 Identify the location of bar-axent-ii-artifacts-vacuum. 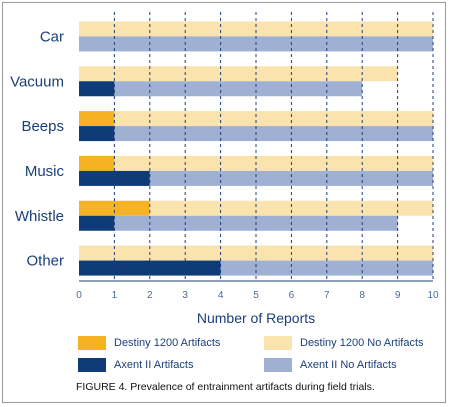
(97, 89).